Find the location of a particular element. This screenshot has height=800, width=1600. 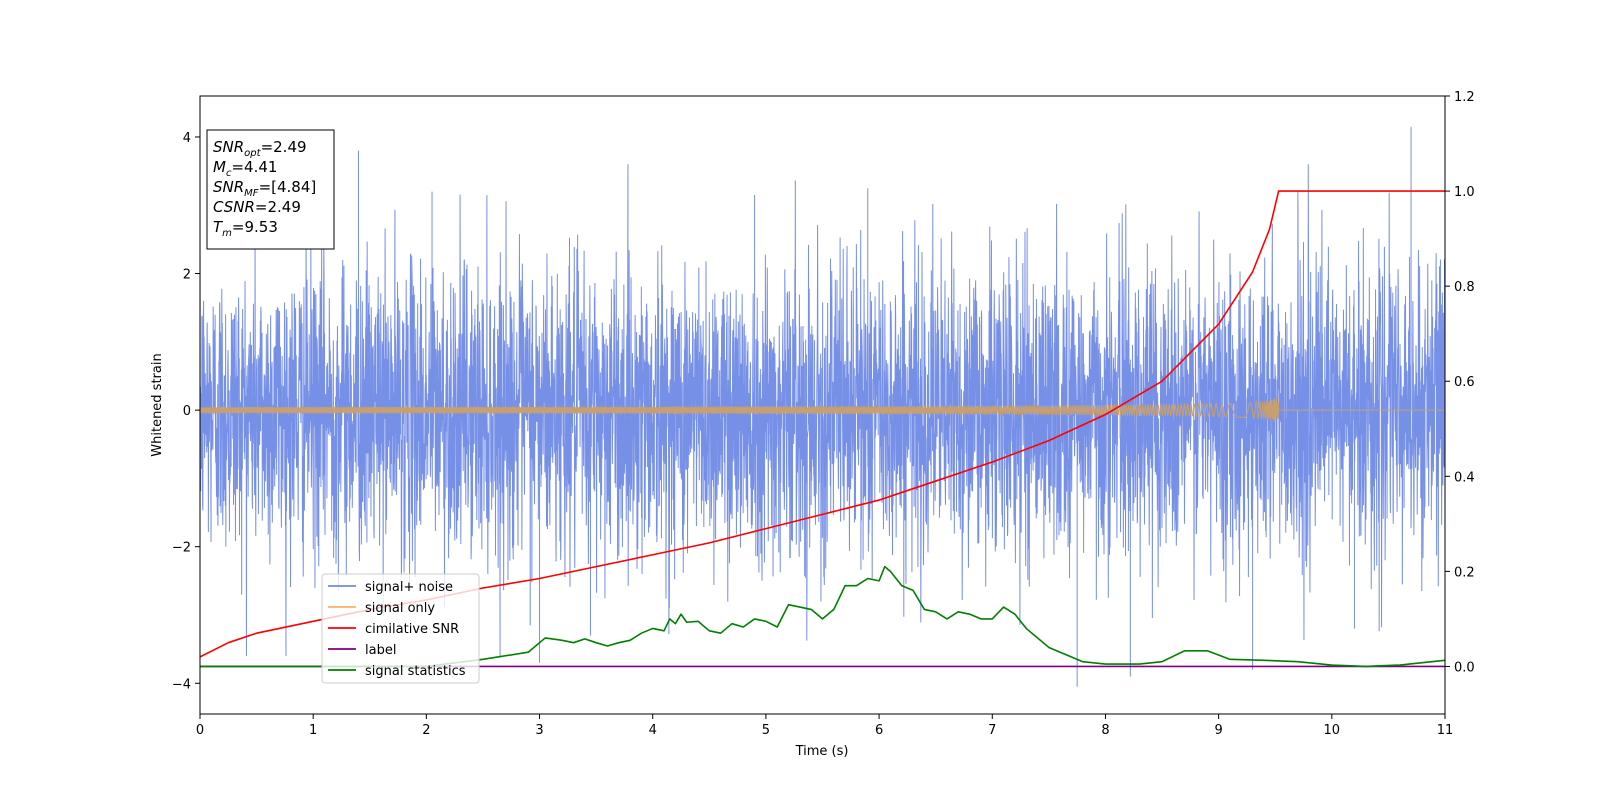

y2-tick-label: 1.0 is located at coordinates (1464, 192).